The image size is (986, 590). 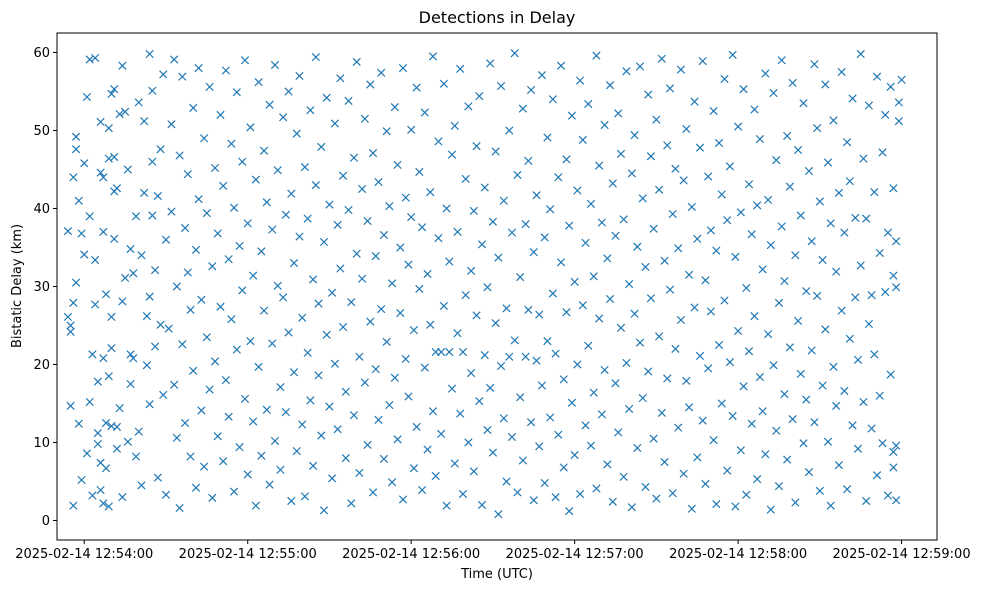 I want to click on x-tick-label: 2025-02-14 12:55:00, so click(x=248, y=554).